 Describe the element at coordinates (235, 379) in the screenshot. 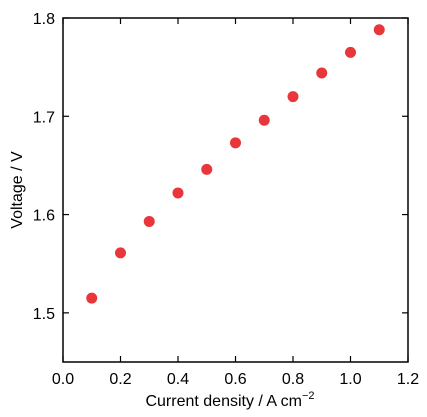

I see `x-tick-label: 0.6` at that location.